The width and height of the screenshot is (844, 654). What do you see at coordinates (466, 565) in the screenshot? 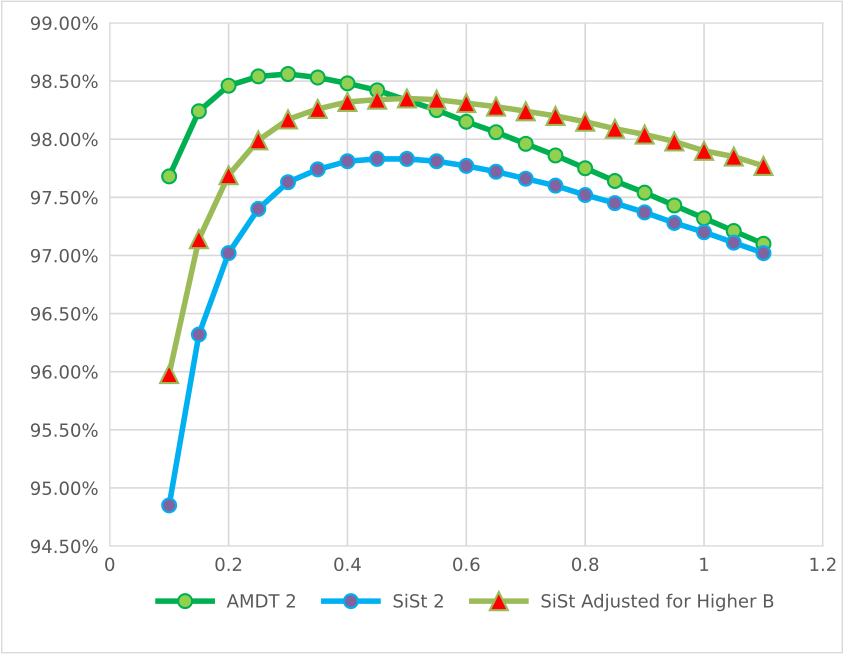
I see `x-tick-label: 0.6` at bounding box center [466, 565].